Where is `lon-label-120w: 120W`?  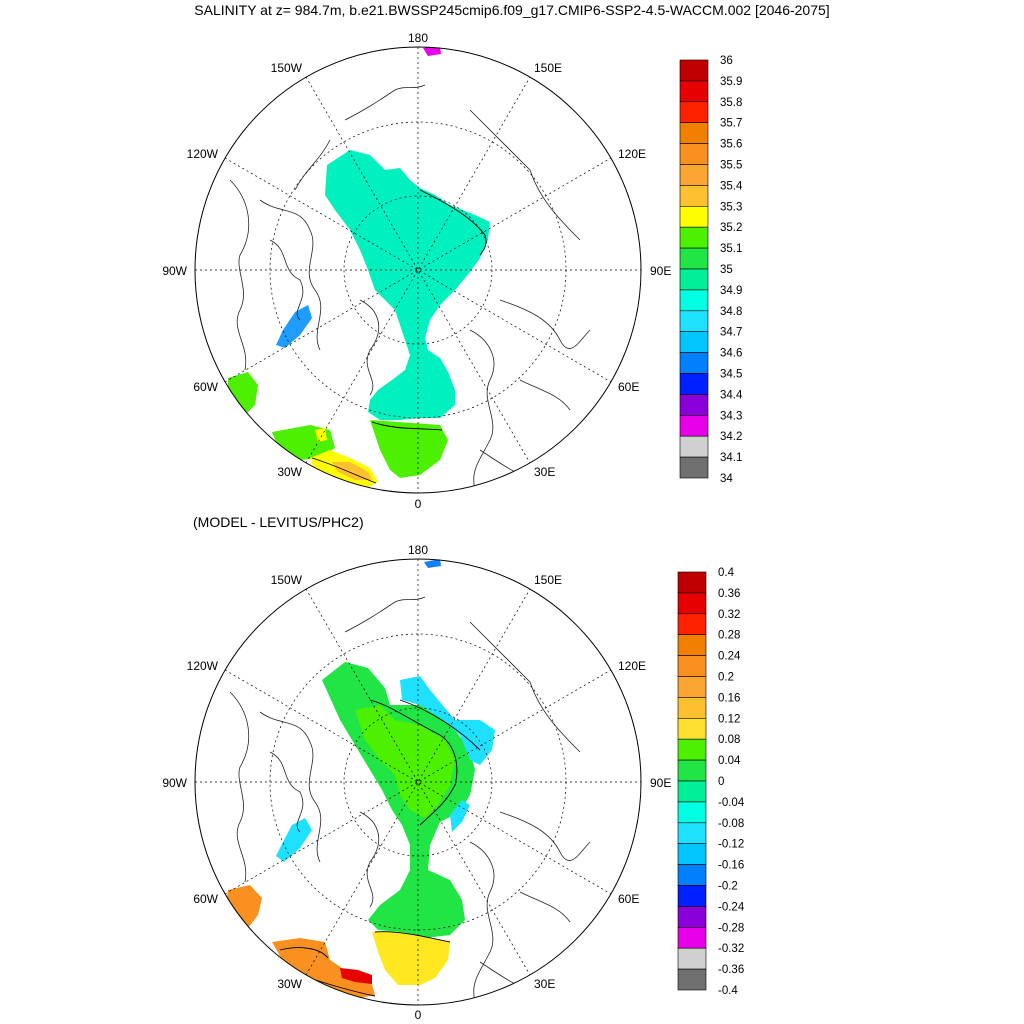 lon-label-120w: 120W is located at coordinates (203, 154).